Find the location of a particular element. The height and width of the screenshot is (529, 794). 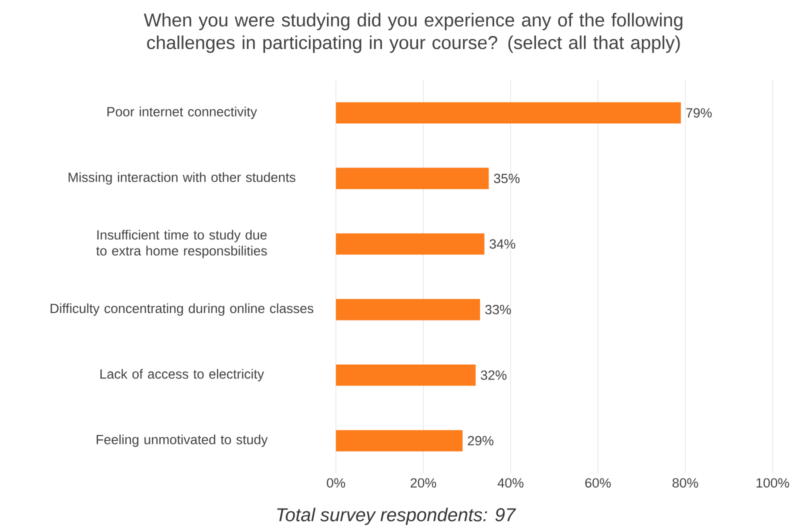

text: Total survey respondents: 97 is located at coordinates (396, 516).